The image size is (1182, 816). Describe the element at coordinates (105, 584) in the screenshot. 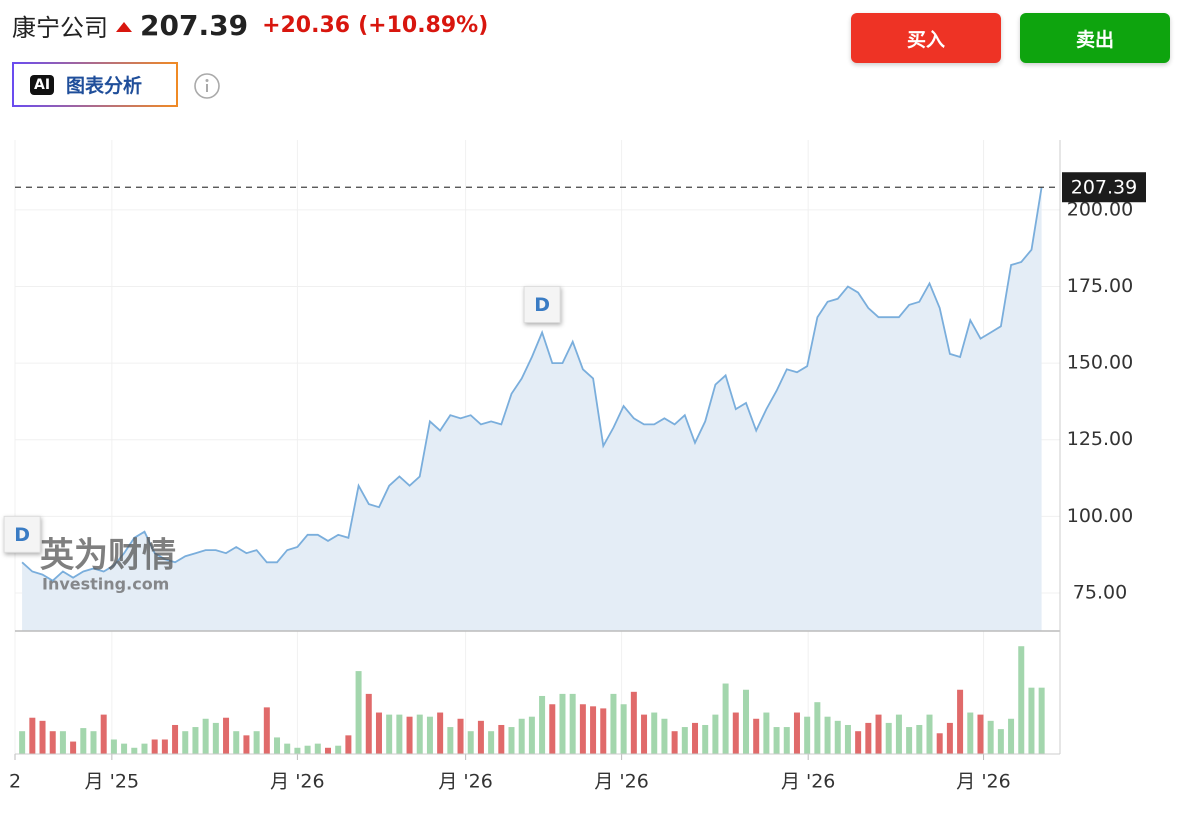

I see `watermark: Investing.com` at that location.